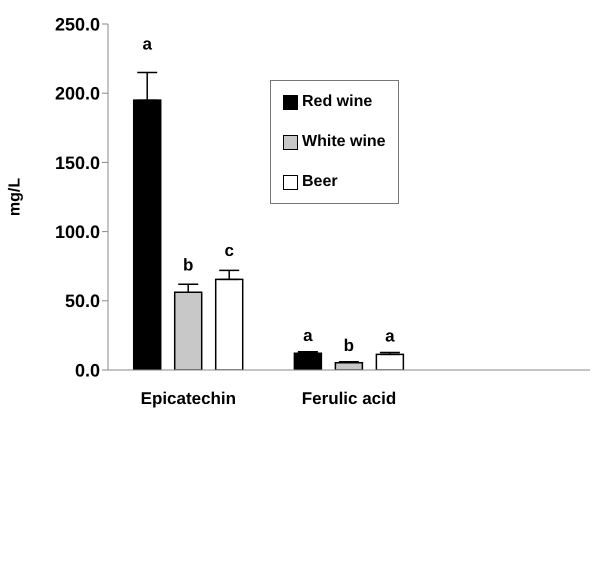 Image resolution: width=593 pixels, height=574 pixels. I want to click on y-tick-label: 250.0, so click(77, 24).